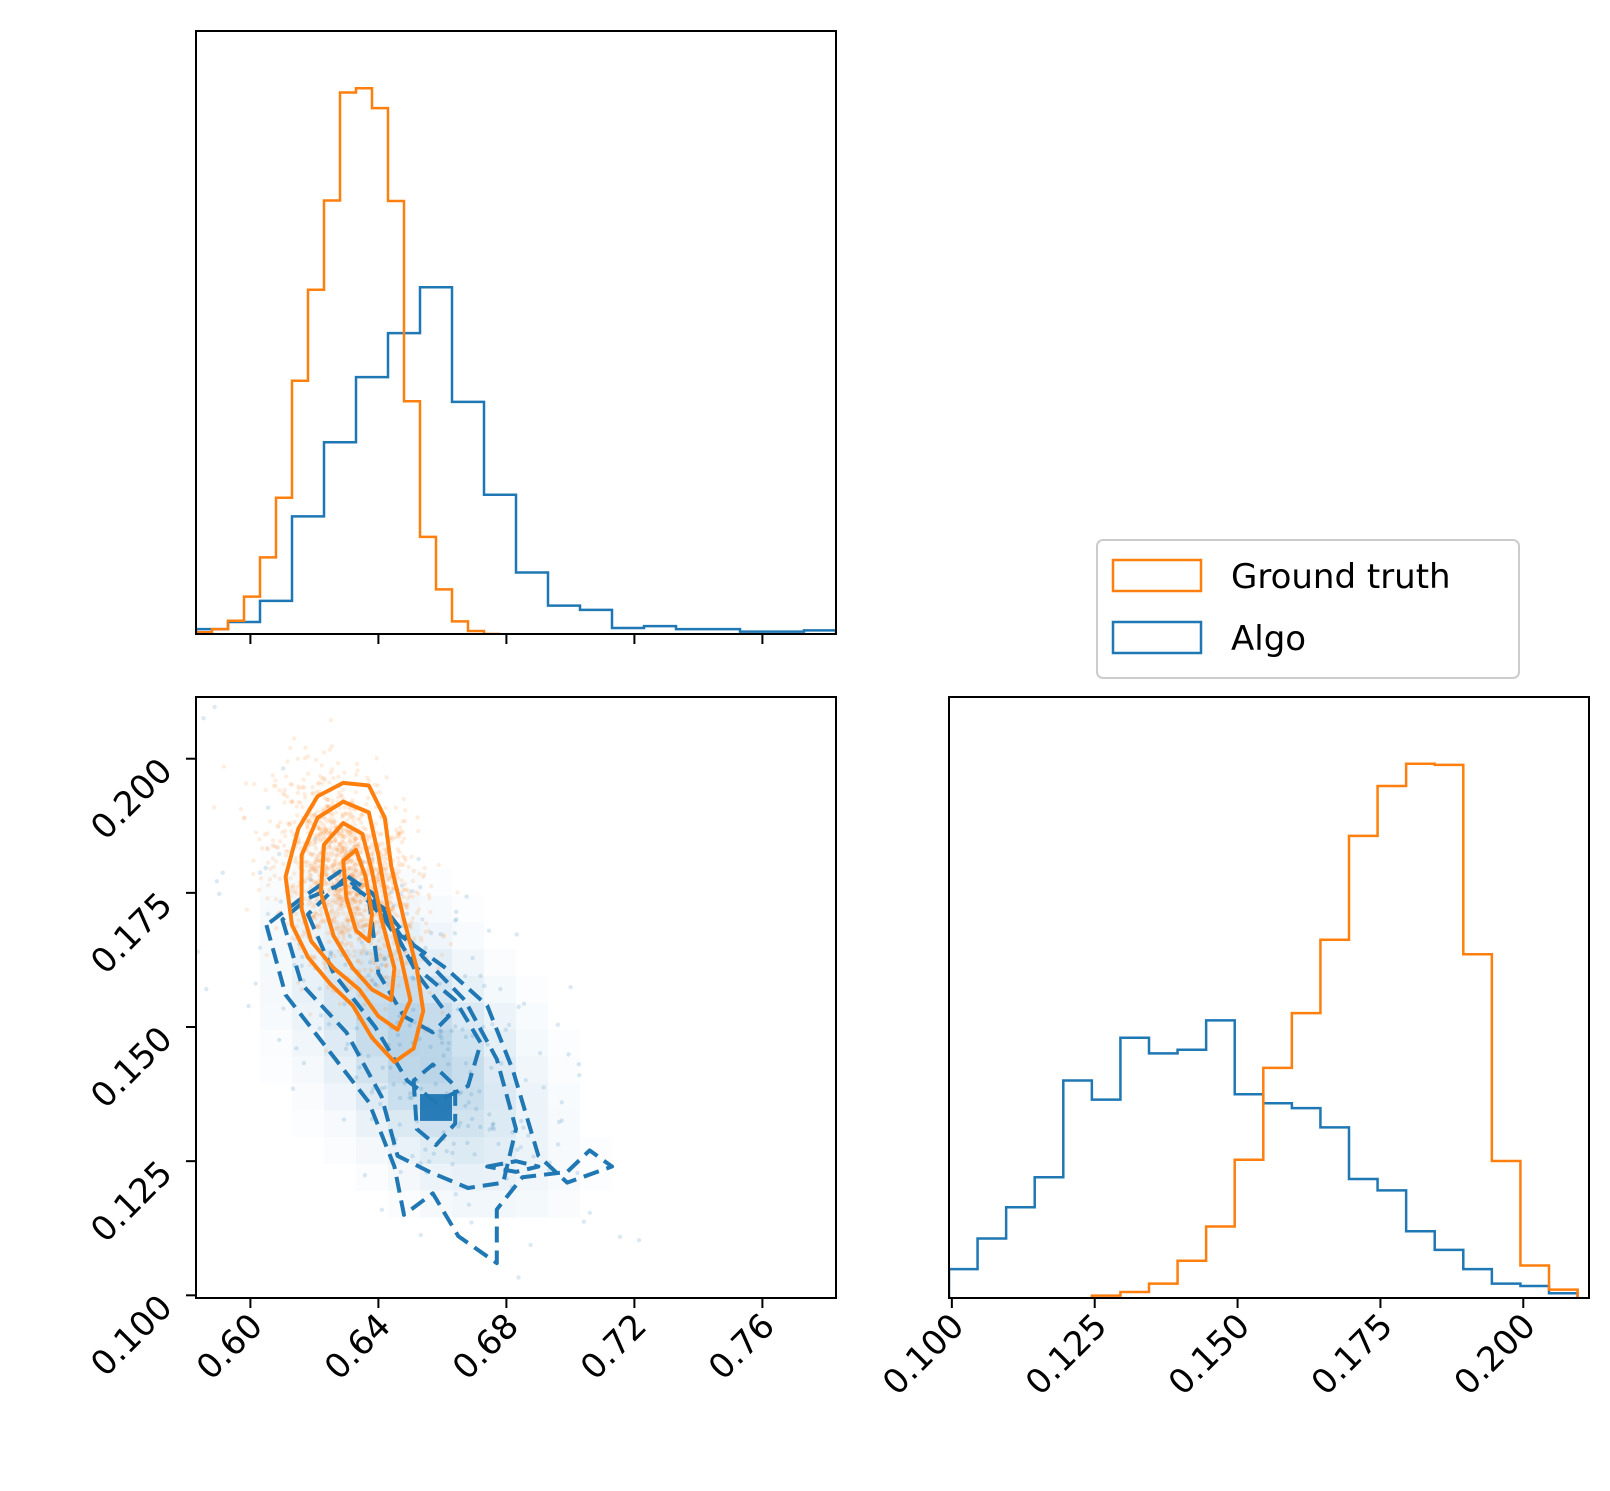 Image resolution: width=1610 pixels, height=1491 pixels. Describe the element at coordinates (131, 1335) in the screenshot. I see `contour-ytick-label-0: 0.100` at that location.